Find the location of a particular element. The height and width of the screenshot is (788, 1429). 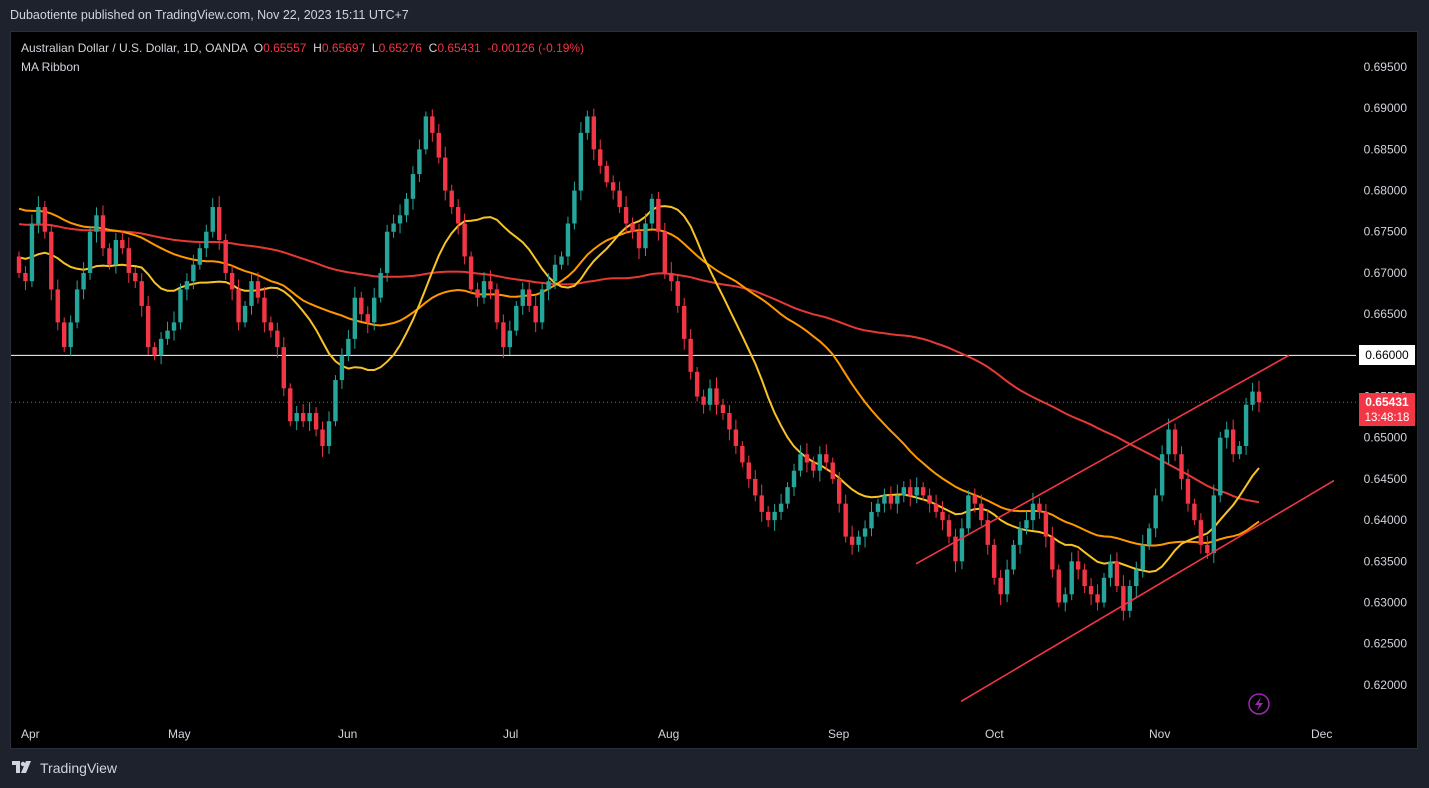

y-tick-label: 0.62000 is located at coordinates (1386, 685).